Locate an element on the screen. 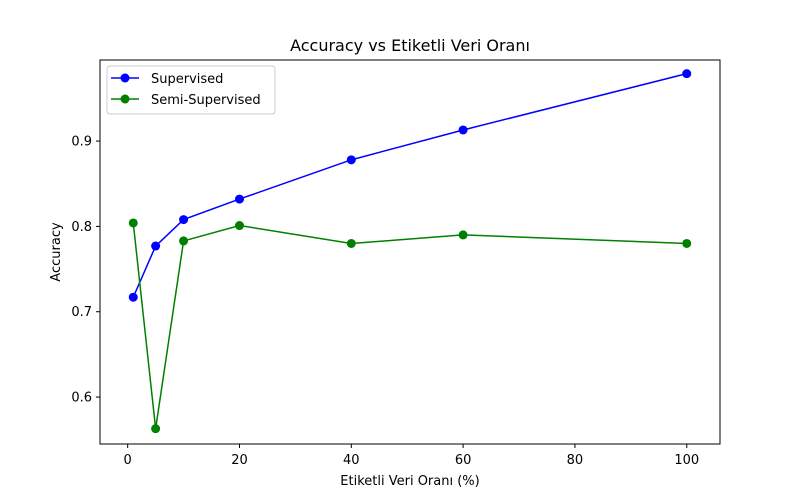 The width and height of the screenshot is (800, 500). legend-box is located at coordinates (191, 90).